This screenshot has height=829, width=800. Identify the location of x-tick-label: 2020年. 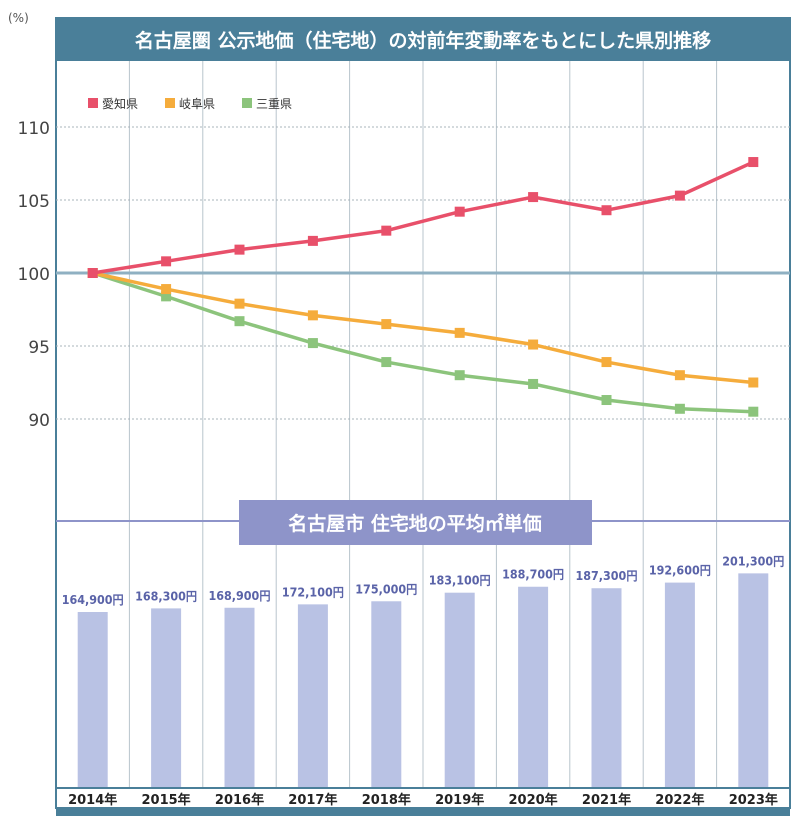
(533, 800).